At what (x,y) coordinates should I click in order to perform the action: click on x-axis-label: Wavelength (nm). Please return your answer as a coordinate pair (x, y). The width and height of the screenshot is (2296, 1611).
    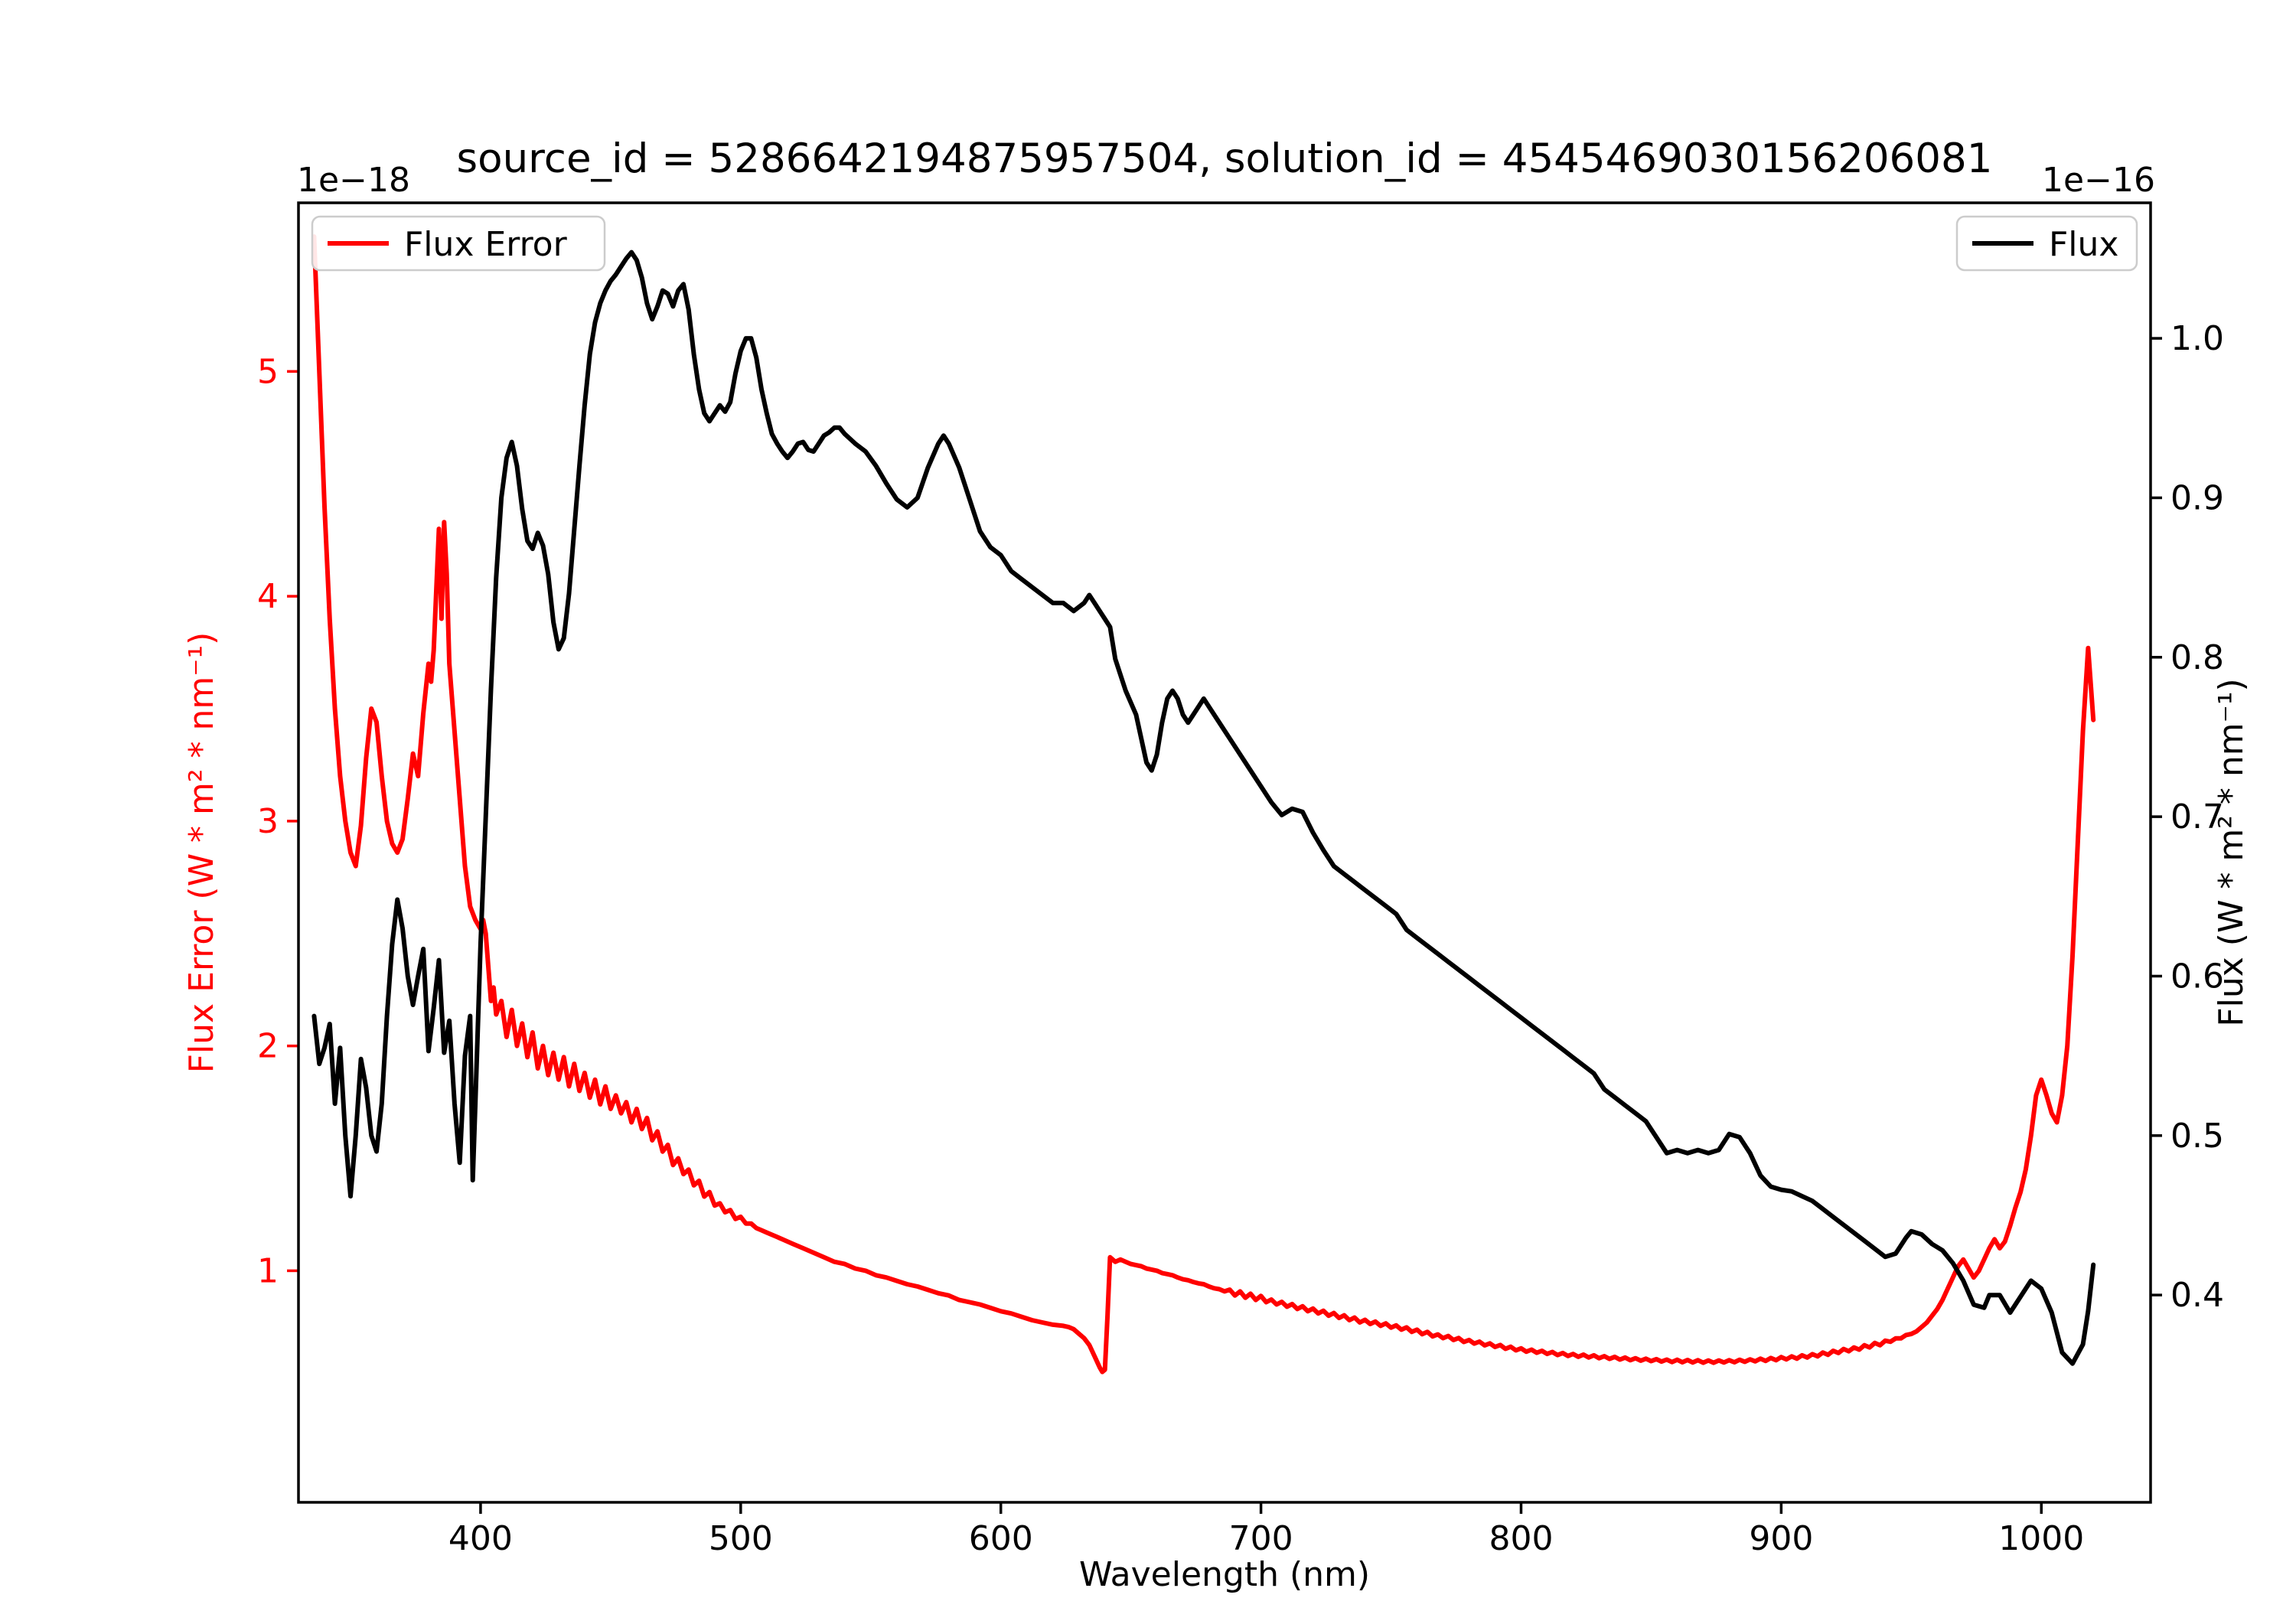
    Looking at the image, I should click on (1224, 1574).